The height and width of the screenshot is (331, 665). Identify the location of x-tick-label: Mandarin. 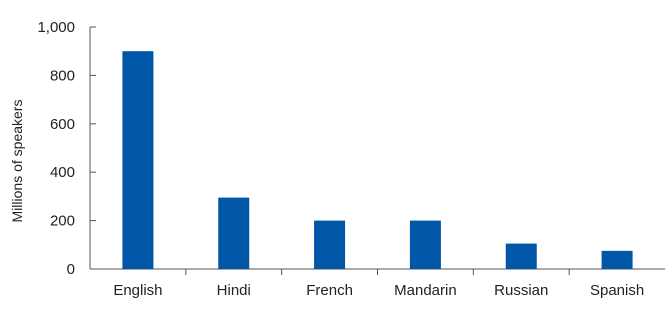
(425, 290).